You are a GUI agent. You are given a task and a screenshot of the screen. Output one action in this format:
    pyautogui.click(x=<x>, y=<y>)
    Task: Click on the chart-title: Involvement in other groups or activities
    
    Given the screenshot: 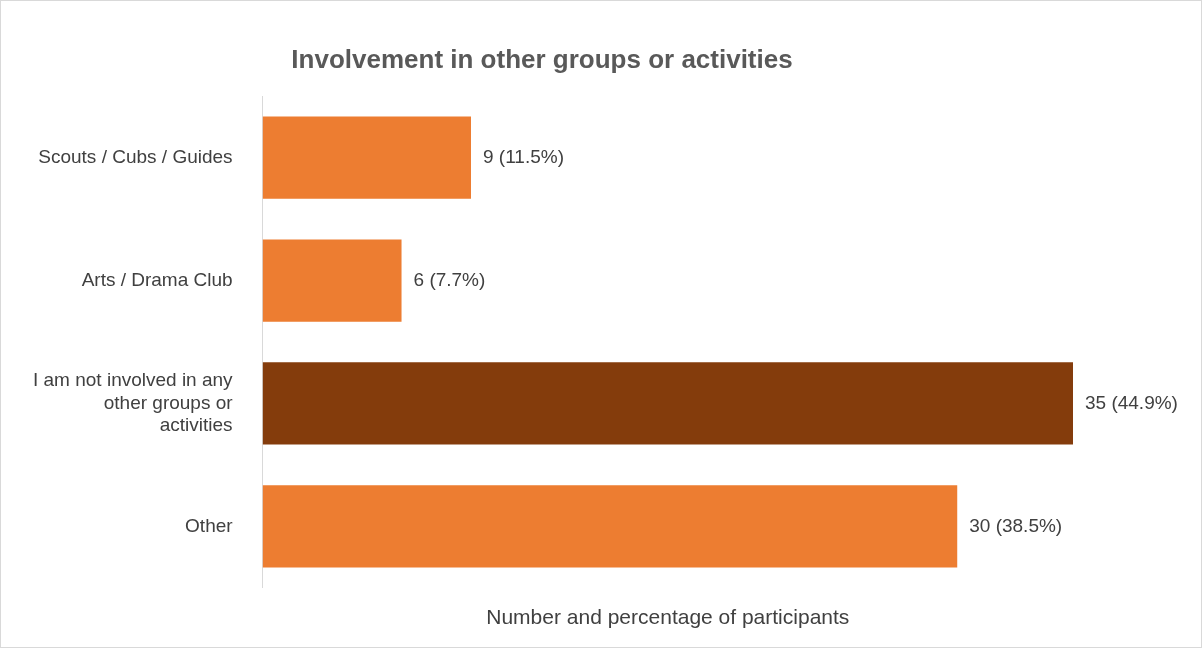 What is the action you would take?
    pyautogui.click(x=542, y=58)
    